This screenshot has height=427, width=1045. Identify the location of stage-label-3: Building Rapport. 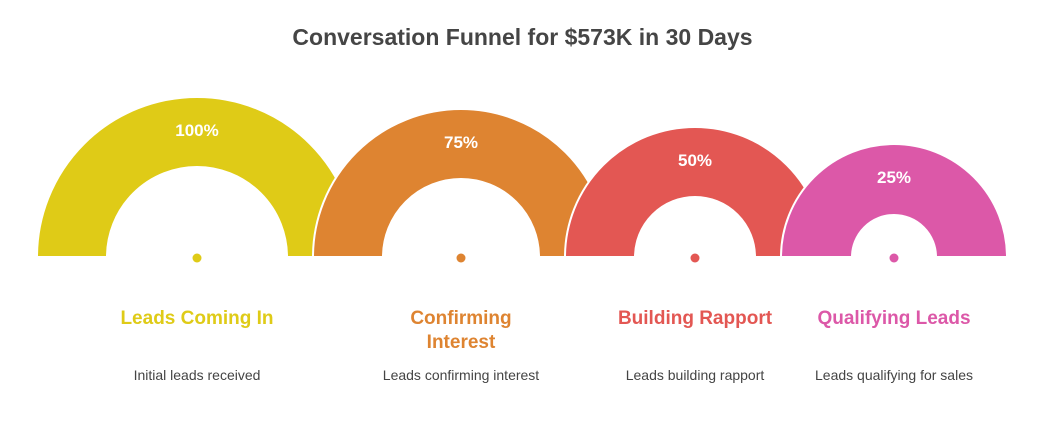
(695, 318).